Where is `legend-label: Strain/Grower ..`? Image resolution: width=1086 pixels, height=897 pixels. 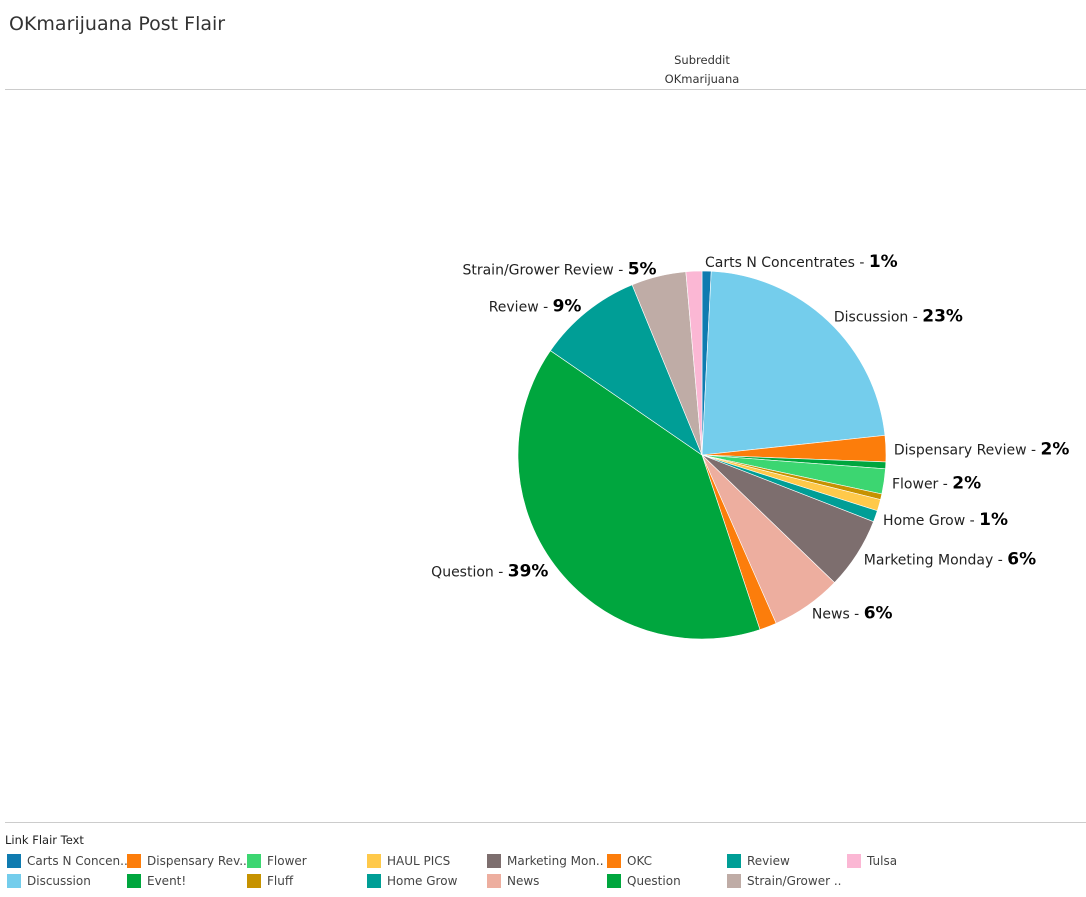
legend-label: Strain/Grower .. is located at coordinates (794, 881).